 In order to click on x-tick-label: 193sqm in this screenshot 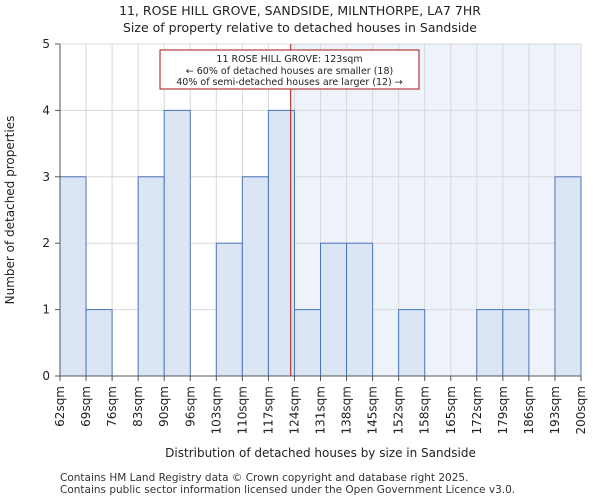, I will do `click(555, 410)`.